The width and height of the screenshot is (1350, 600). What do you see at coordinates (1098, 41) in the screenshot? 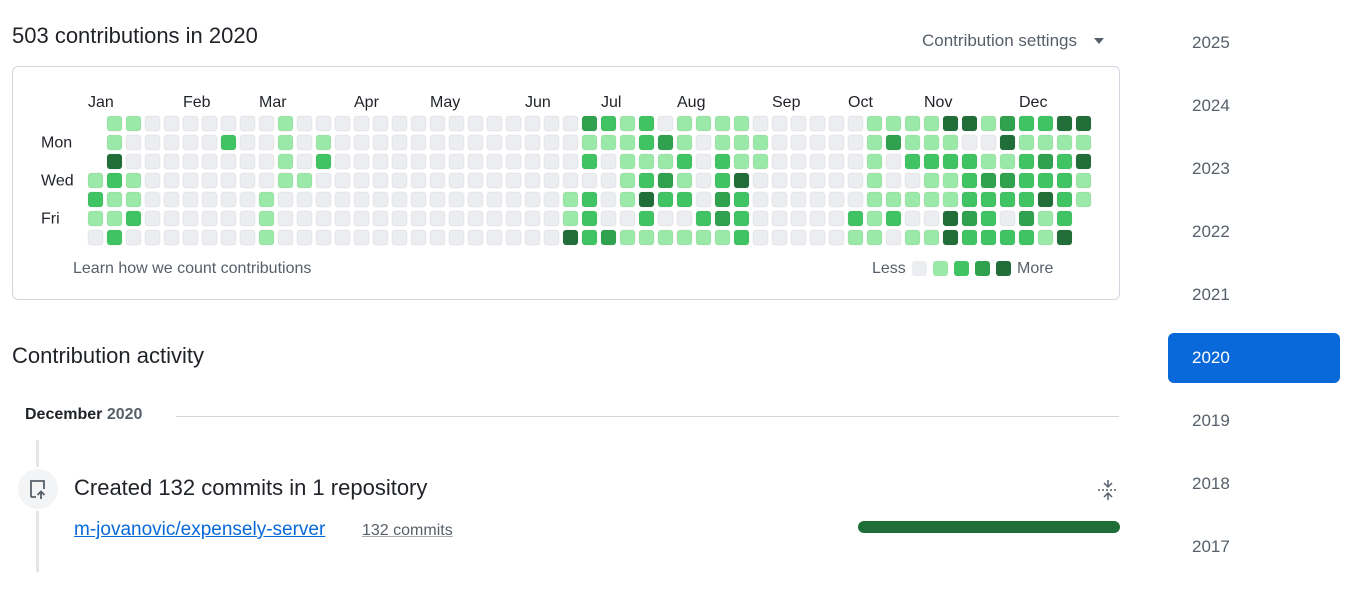
I see `dropdown-caret` at bounding box center [1098, 41].